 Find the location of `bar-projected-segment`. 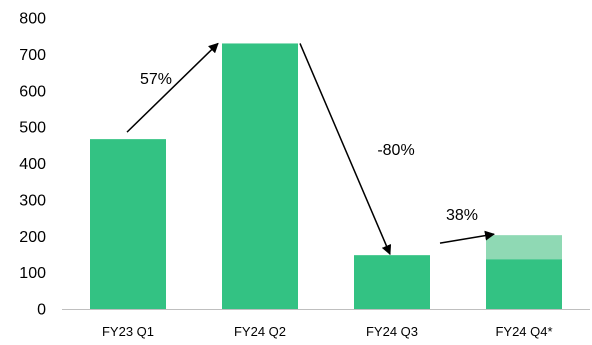

bar-projected-segment is located at coordinates (524, 247).